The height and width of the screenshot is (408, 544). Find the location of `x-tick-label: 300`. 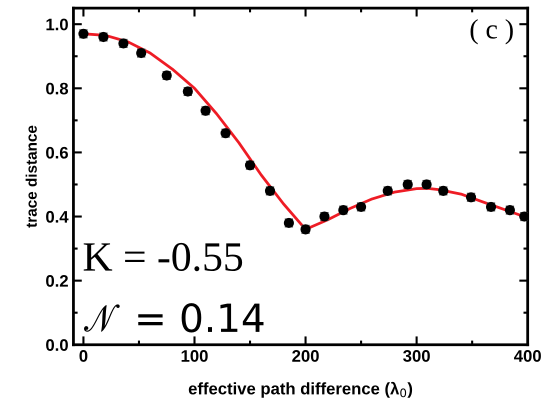

x-tick-label: 300 is located at coordinates (416, 356).